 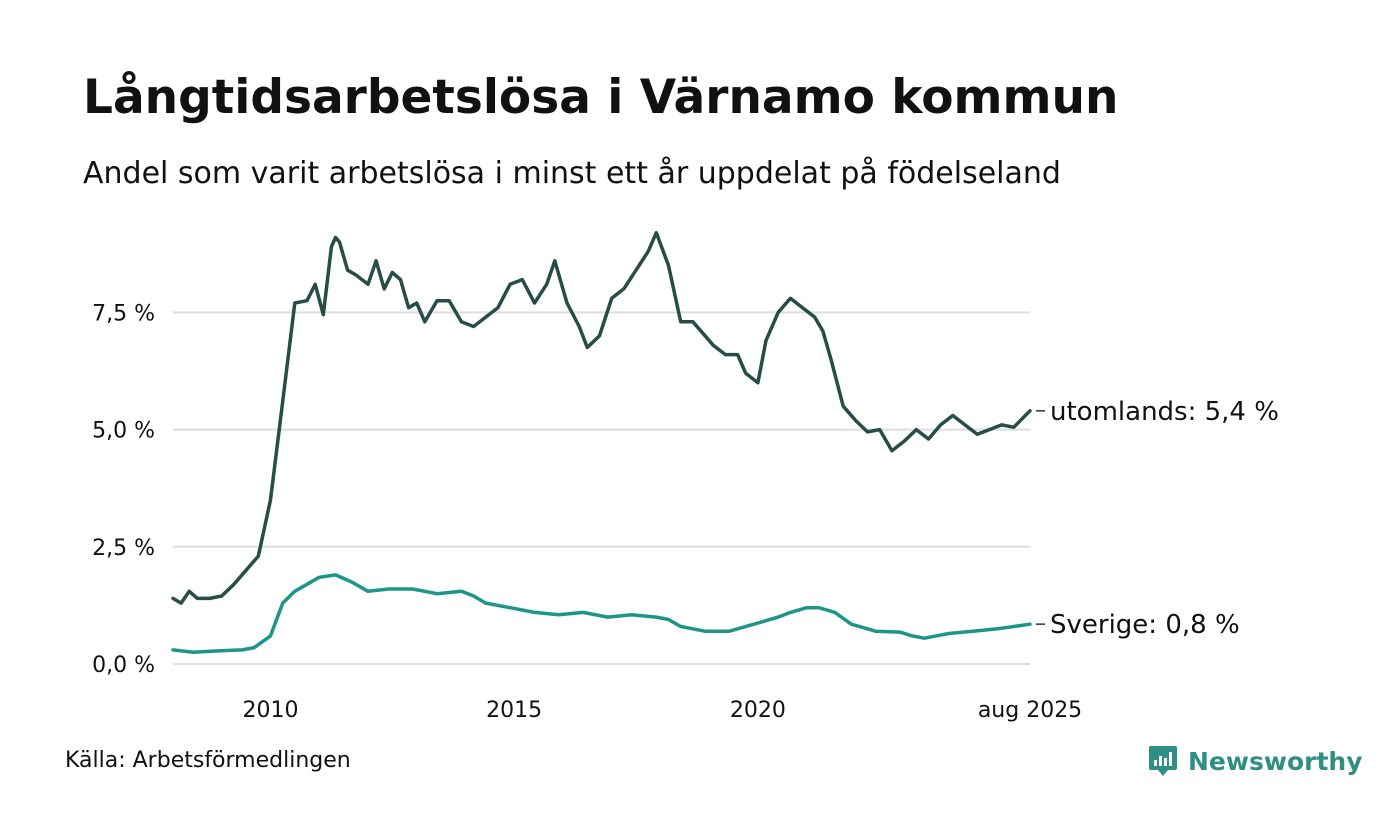 What do you see at coordinates (662, 710) in the screenshot?
I see `x-axis-ticks: 2010 2015 2020 aug 2025` at bounding box center [662, 710].